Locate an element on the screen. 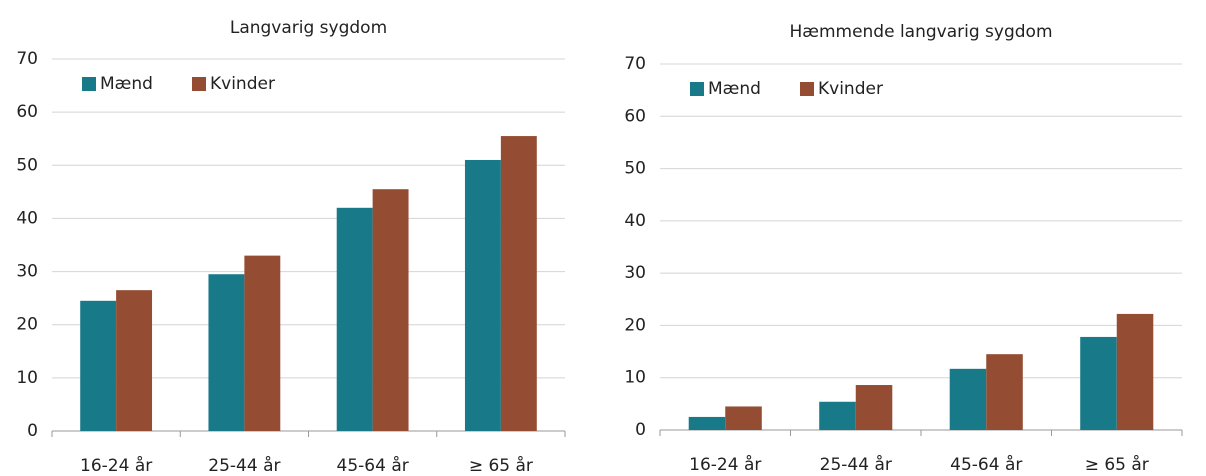 The image size is (1206, 476). chart-title: Hæmmende langvarig sygdom is located at coordinates (920, 32).